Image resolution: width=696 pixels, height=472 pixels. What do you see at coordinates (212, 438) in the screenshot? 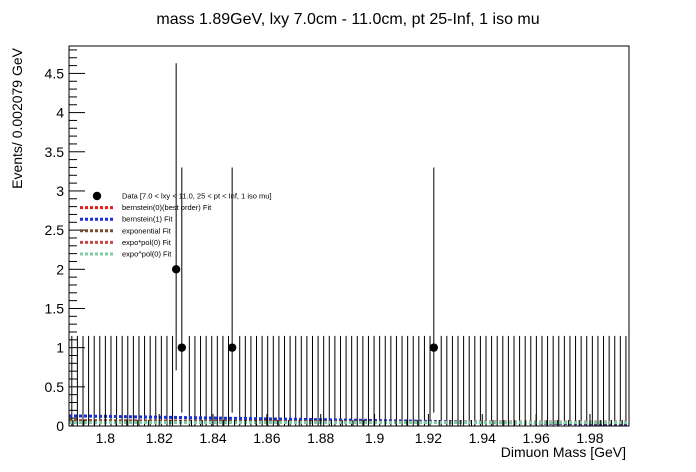
I see `x-tick-label: 1.84` at bounding box center [212, 438].